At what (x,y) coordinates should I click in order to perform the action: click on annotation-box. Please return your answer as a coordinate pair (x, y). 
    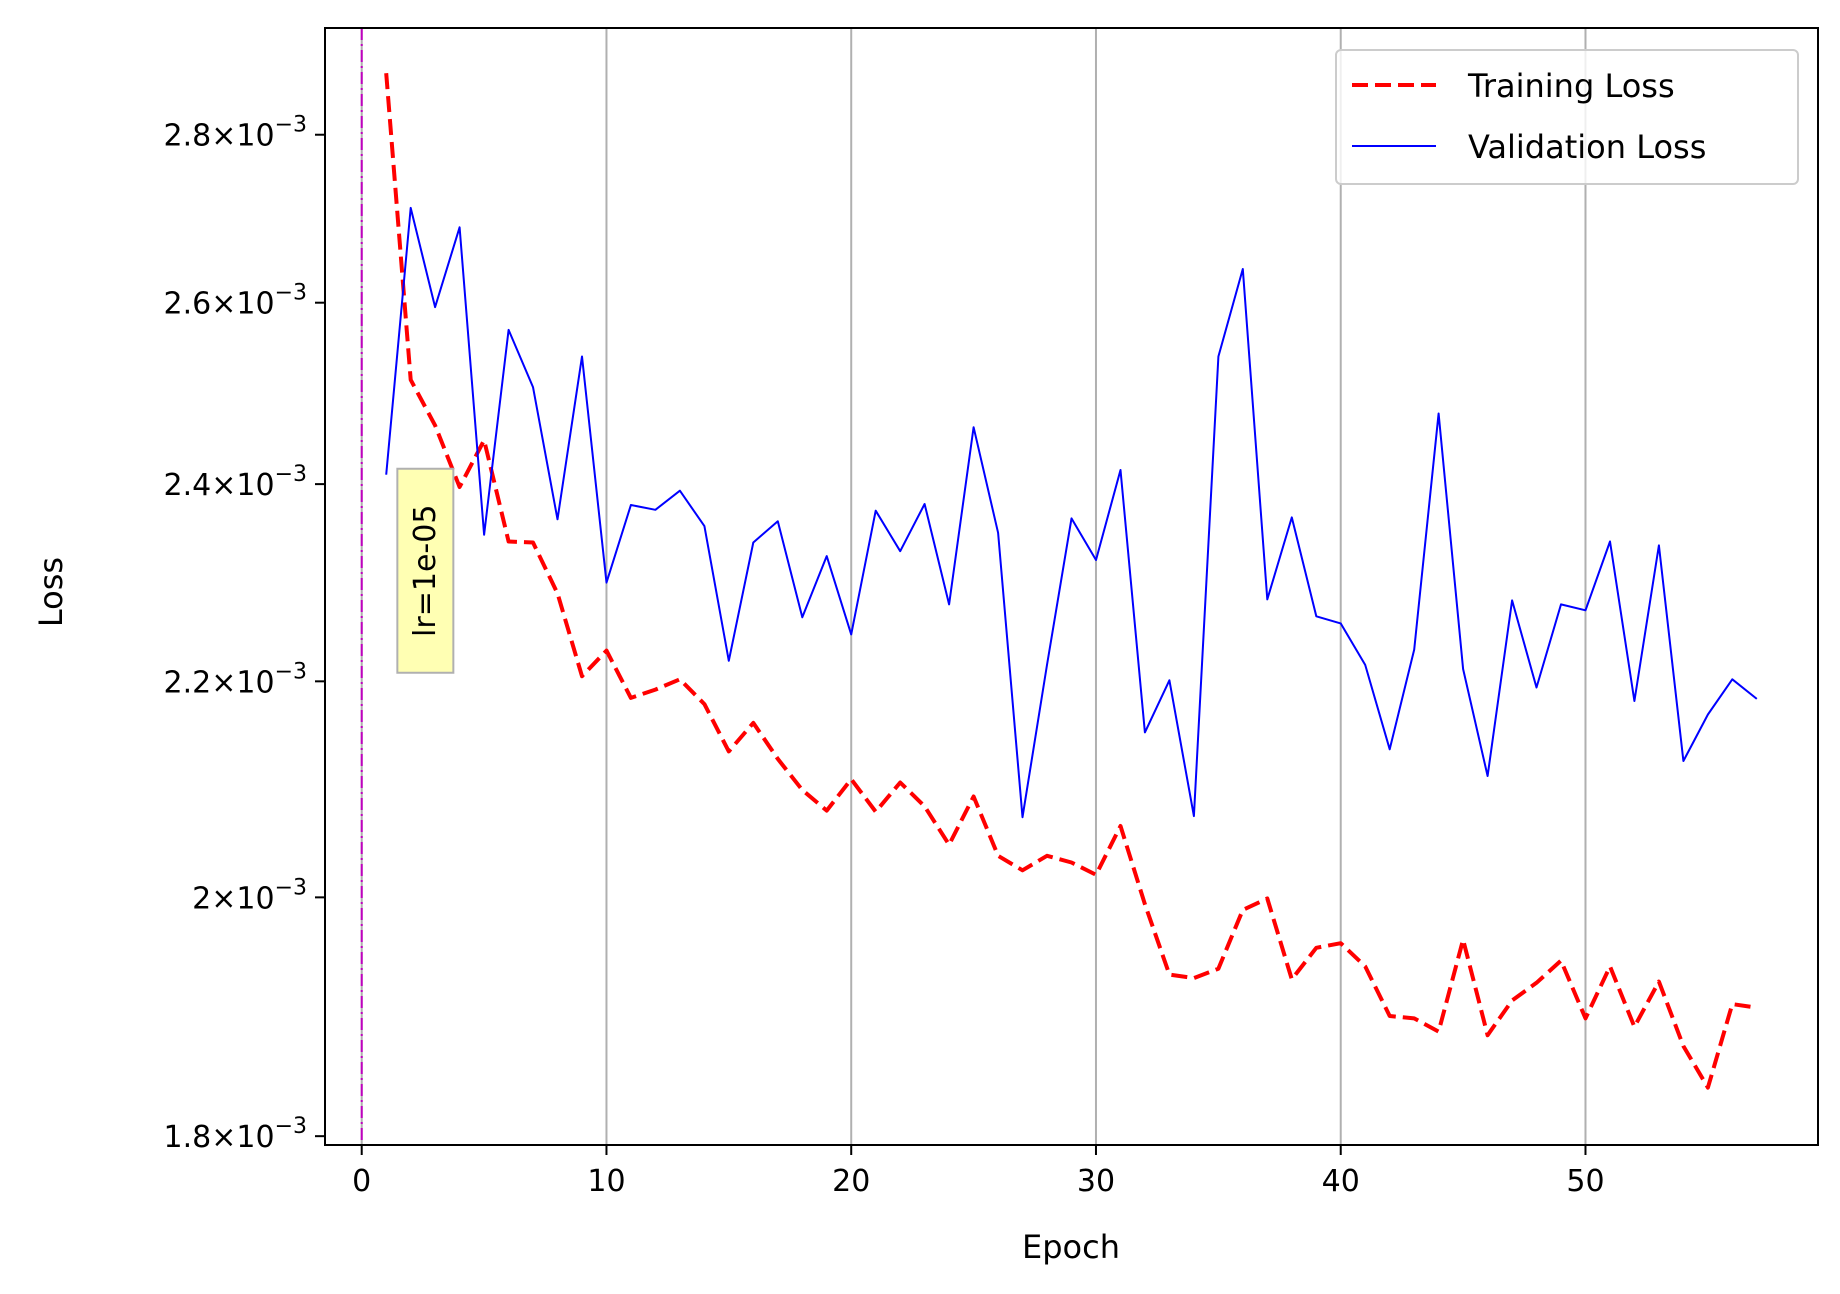
    Looking at the image, I should click on (425, 570).